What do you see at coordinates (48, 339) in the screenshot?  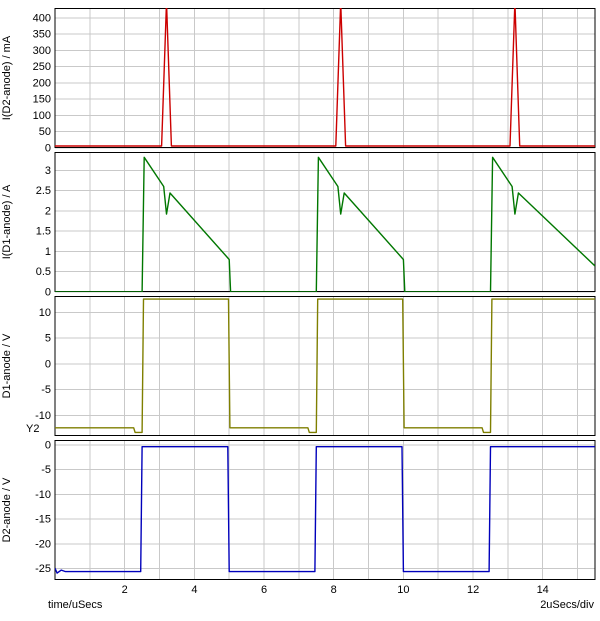 I see `svg-text: 5` at bounding box center [48, 339].